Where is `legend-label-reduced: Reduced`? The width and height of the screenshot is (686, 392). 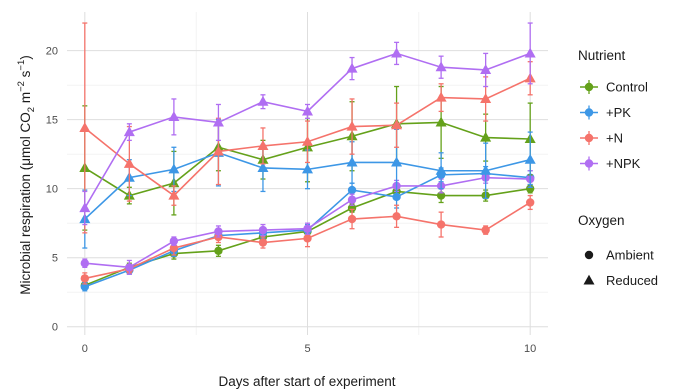 legend-label-reduced: Reduced is located at coordinates (632, 280).